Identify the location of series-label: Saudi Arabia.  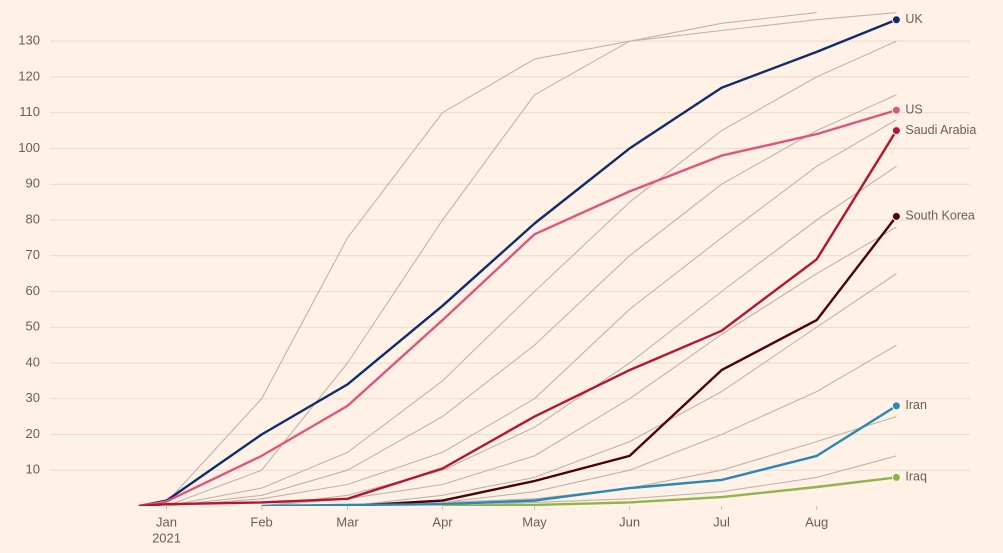
(940, 130).